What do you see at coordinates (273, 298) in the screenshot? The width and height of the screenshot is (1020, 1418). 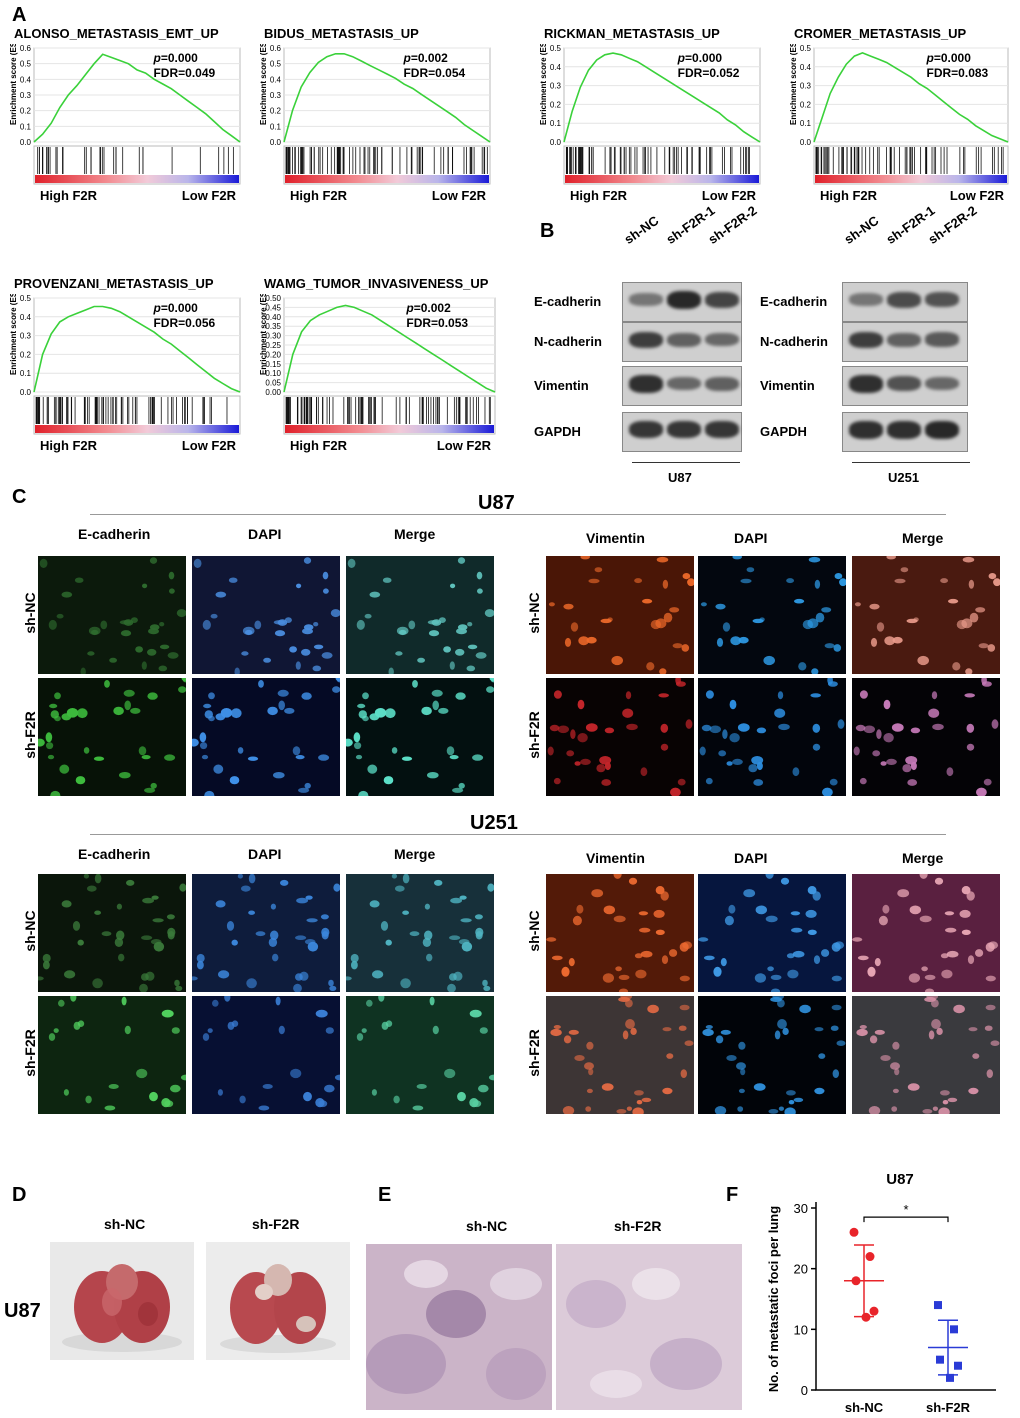 I see `gsea-tick-label: 0.50` at bounding box center [273, 298].